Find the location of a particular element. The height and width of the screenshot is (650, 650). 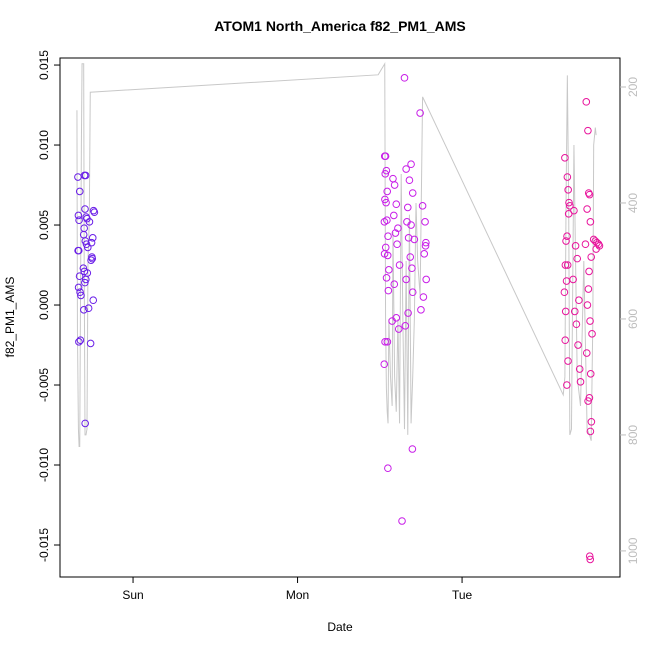

y2-tick-label: 600 is located at coordinates (633, 319).